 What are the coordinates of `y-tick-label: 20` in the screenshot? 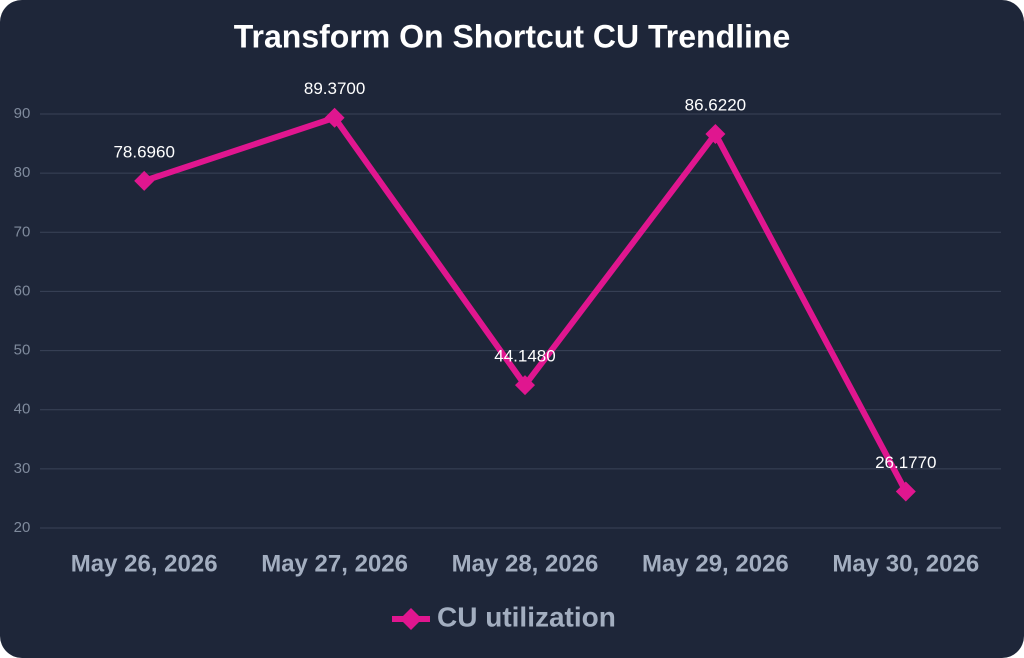 It's located at (22, 527).